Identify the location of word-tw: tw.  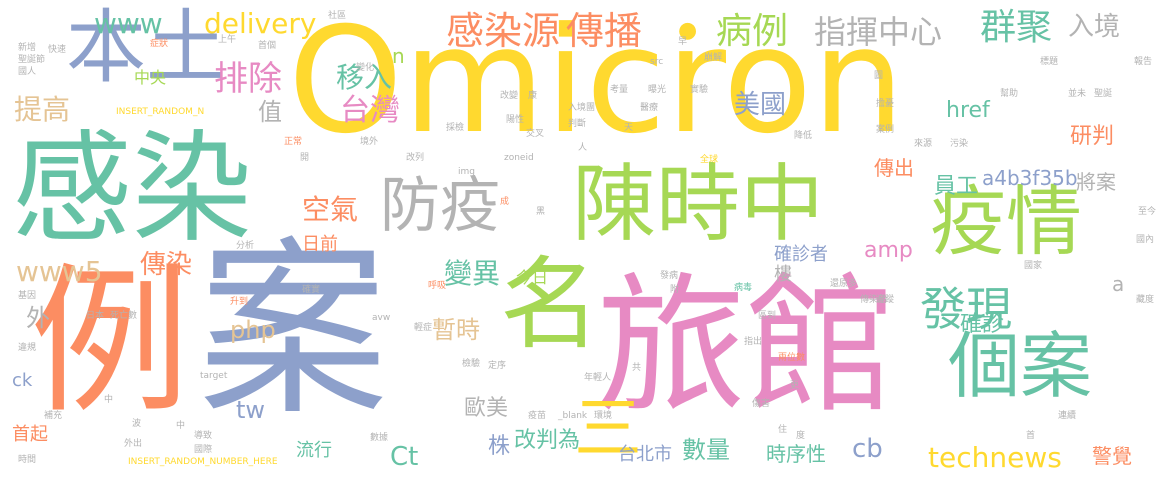
(250, 410).